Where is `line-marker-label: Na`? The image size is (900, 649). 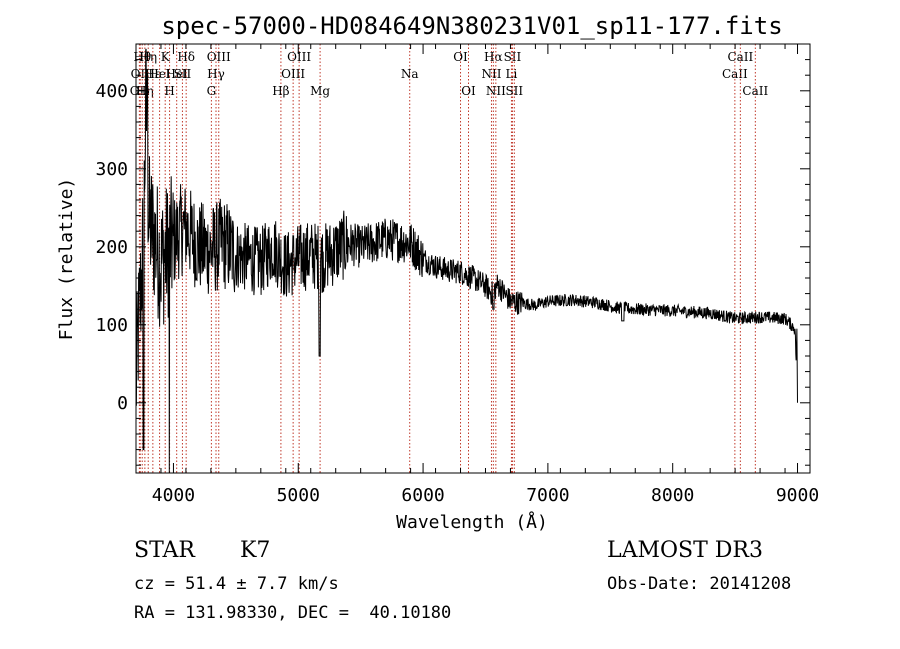
line-marker-label: Na is located at coordinates (410, 74).